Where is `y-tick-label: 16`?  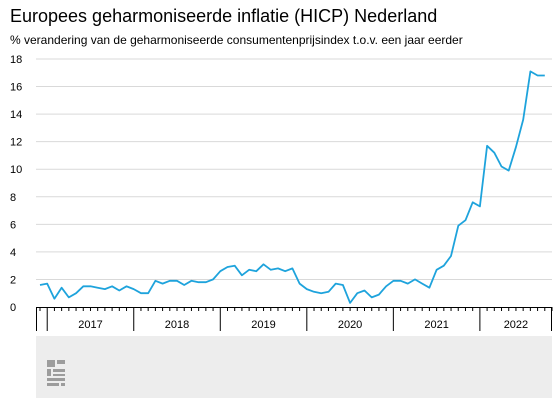
y-tick-label: 16 is located at coordinates (16, 88).